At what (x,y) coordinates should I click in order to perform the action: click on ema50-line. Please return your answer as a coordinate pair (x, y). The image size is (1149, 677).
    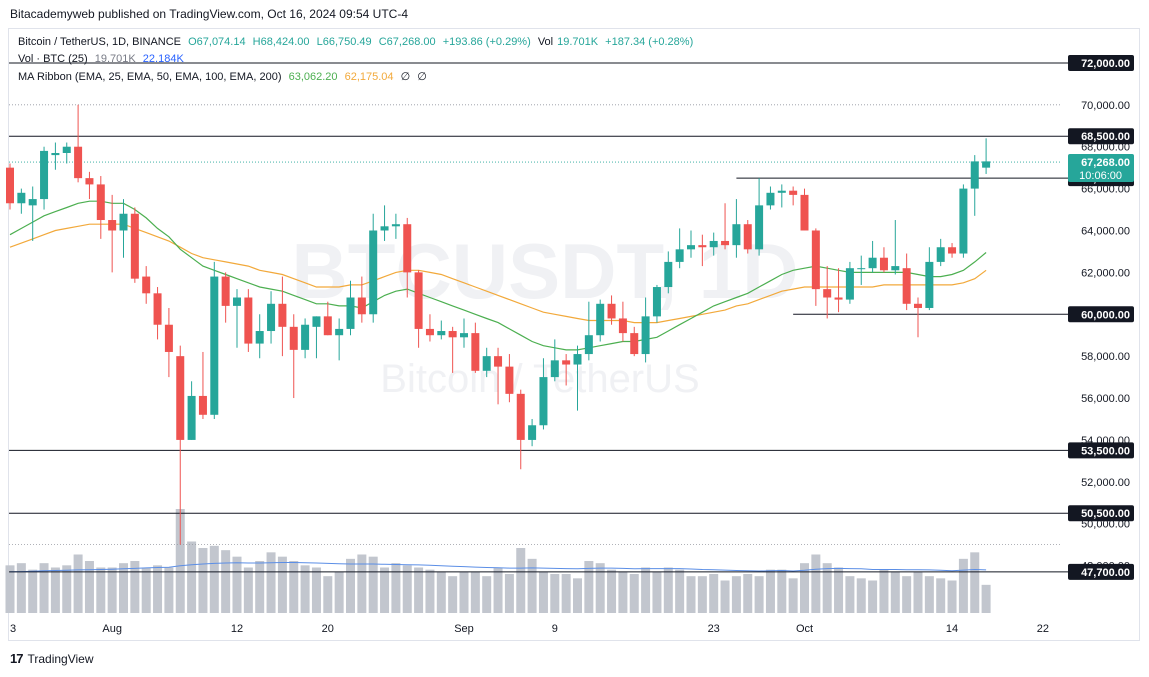
    Looking at the image, I should click on (498, 273).